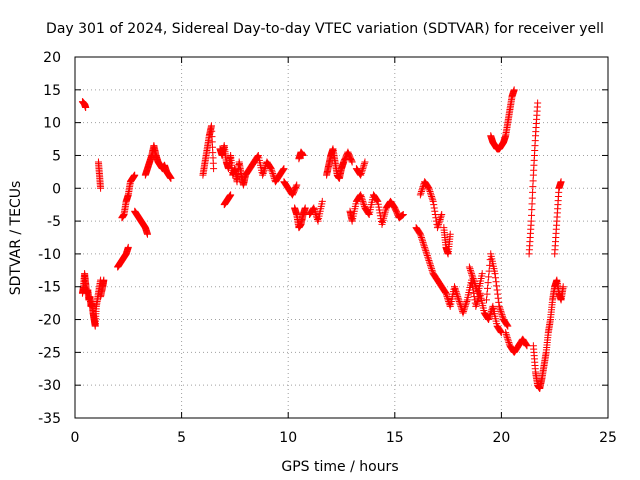  What do you see at coordinates (608, 438) in the screenshot?
I see `x-tick-label: 25` at bounding box center [608, 438].